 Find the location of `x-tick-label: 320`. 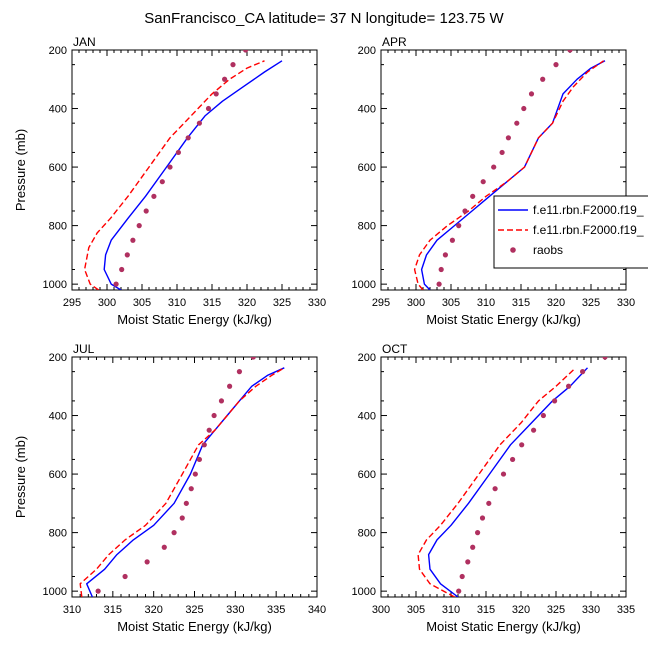

x-tick-label: 320 is located at coordinates (153, 610).